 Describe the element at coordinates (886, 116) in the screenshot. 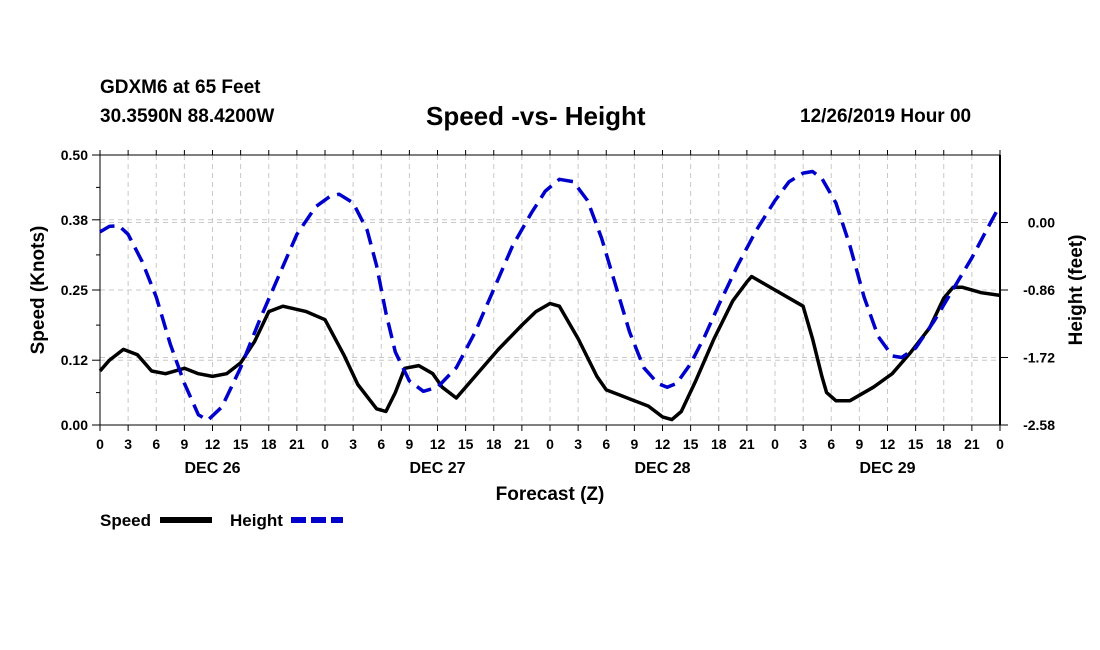

I see `forecast-date: 12/26/2019 Hour 00` at that location.